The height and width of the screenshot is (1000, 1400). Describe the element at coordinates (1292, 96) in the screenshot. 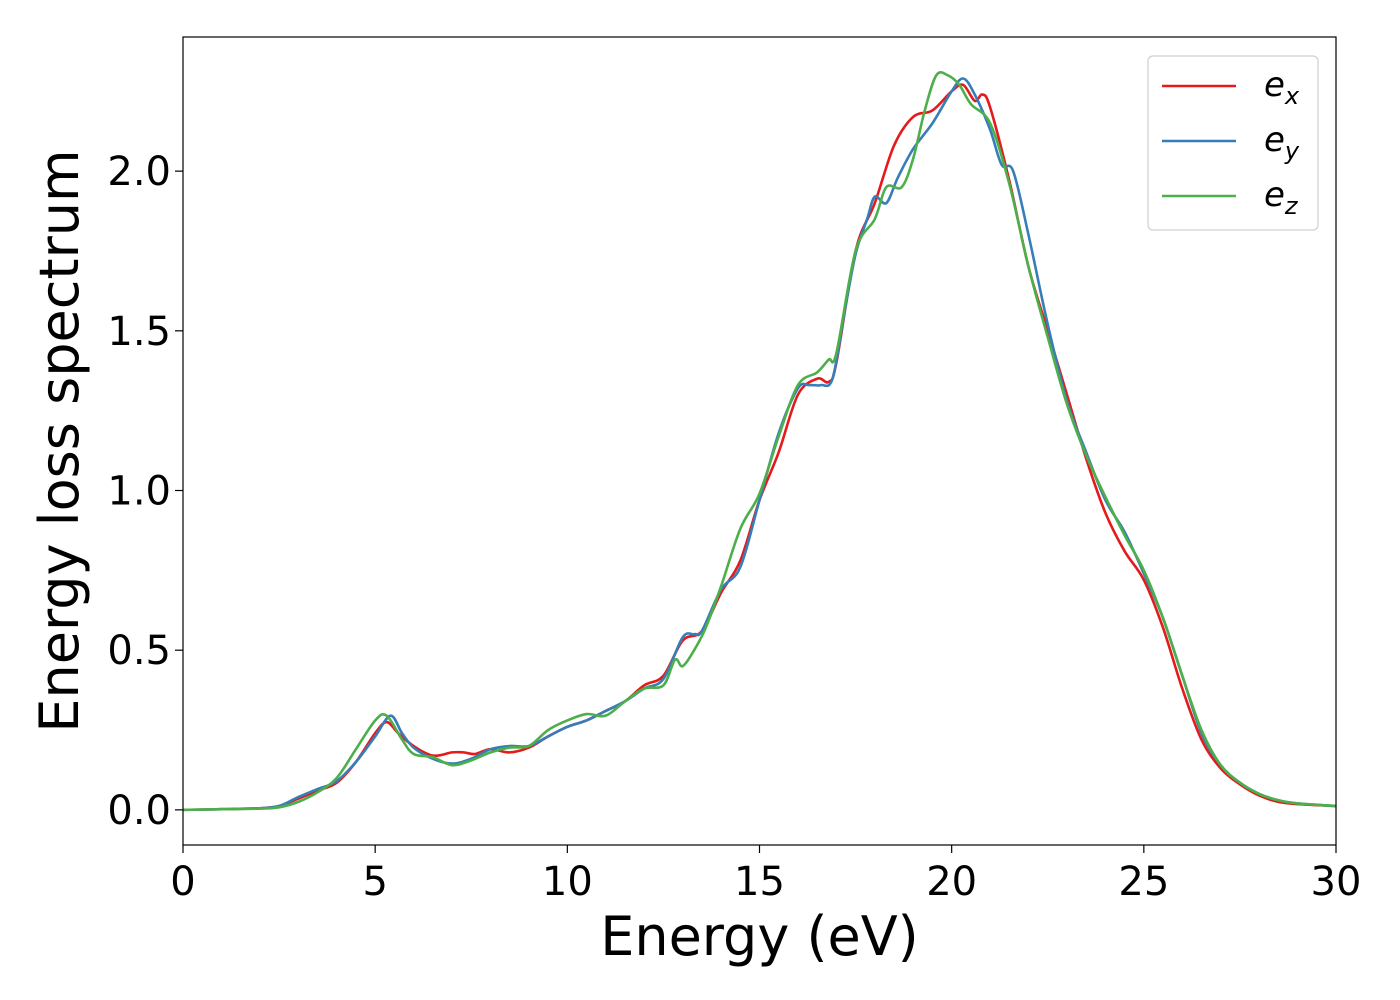

I see `legend-label-sub: x` at that location.